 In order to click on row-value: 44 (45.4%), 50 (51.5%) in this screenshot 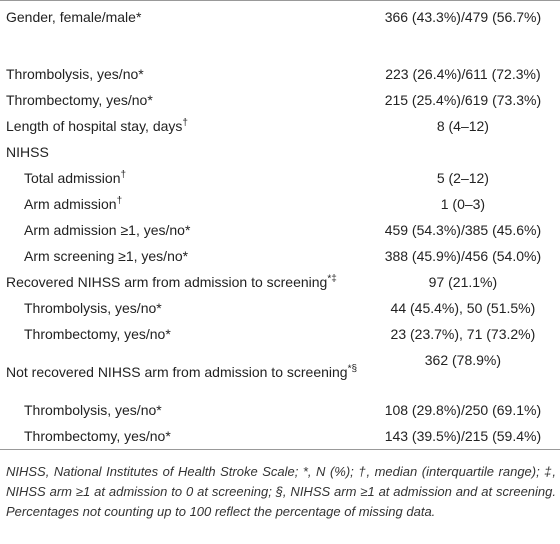, I will do `click(463, 308)`.